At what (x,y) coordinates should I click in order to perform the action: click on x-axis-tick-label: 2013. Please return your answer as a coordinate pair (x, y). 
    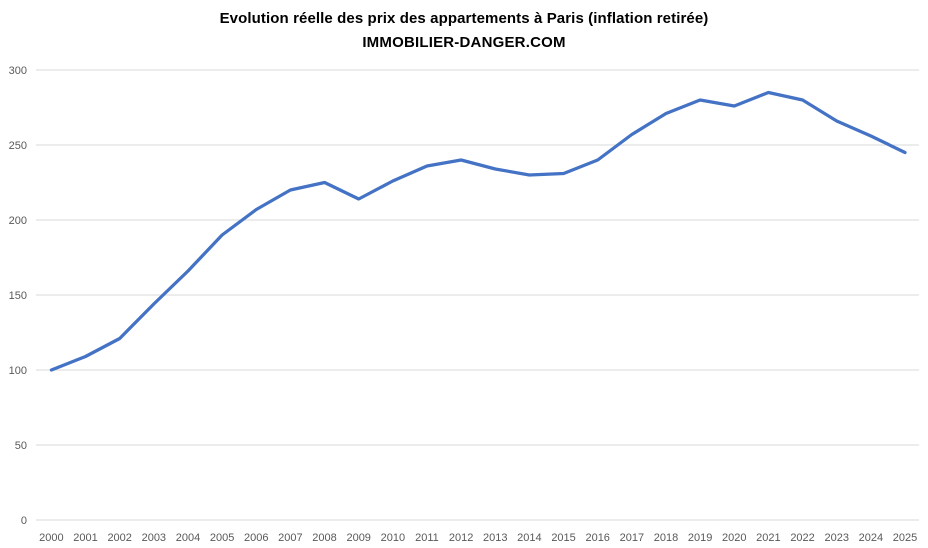
    Looking at the image, I should click on (495, 538).